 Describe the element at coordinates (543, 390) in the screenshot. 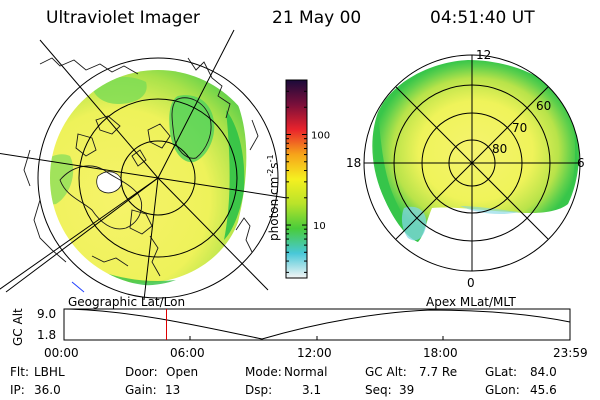

I see `status-glon-value: 45.6` at that location.